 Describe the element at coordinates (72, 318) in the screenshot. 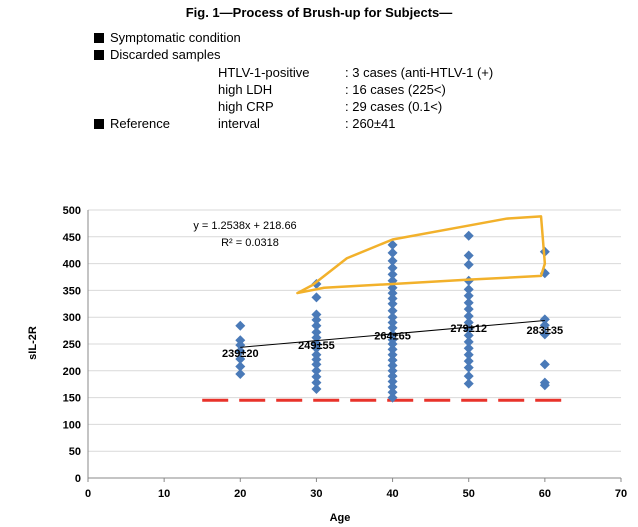

I see `y-tick-label: 300` at that location.